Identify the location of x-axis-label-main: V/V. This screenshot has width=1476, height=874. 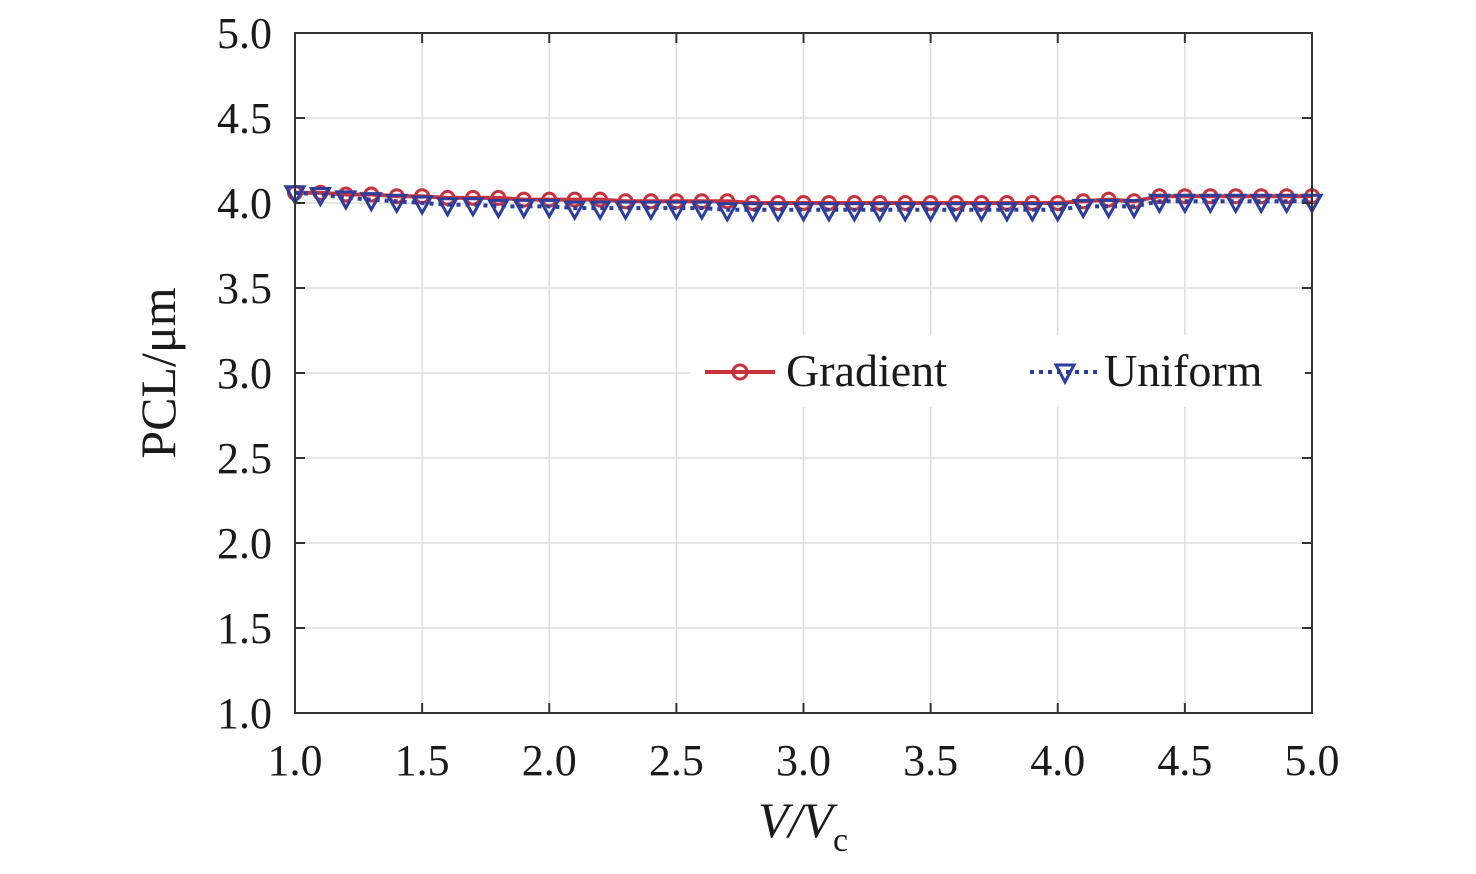
(798, 820).